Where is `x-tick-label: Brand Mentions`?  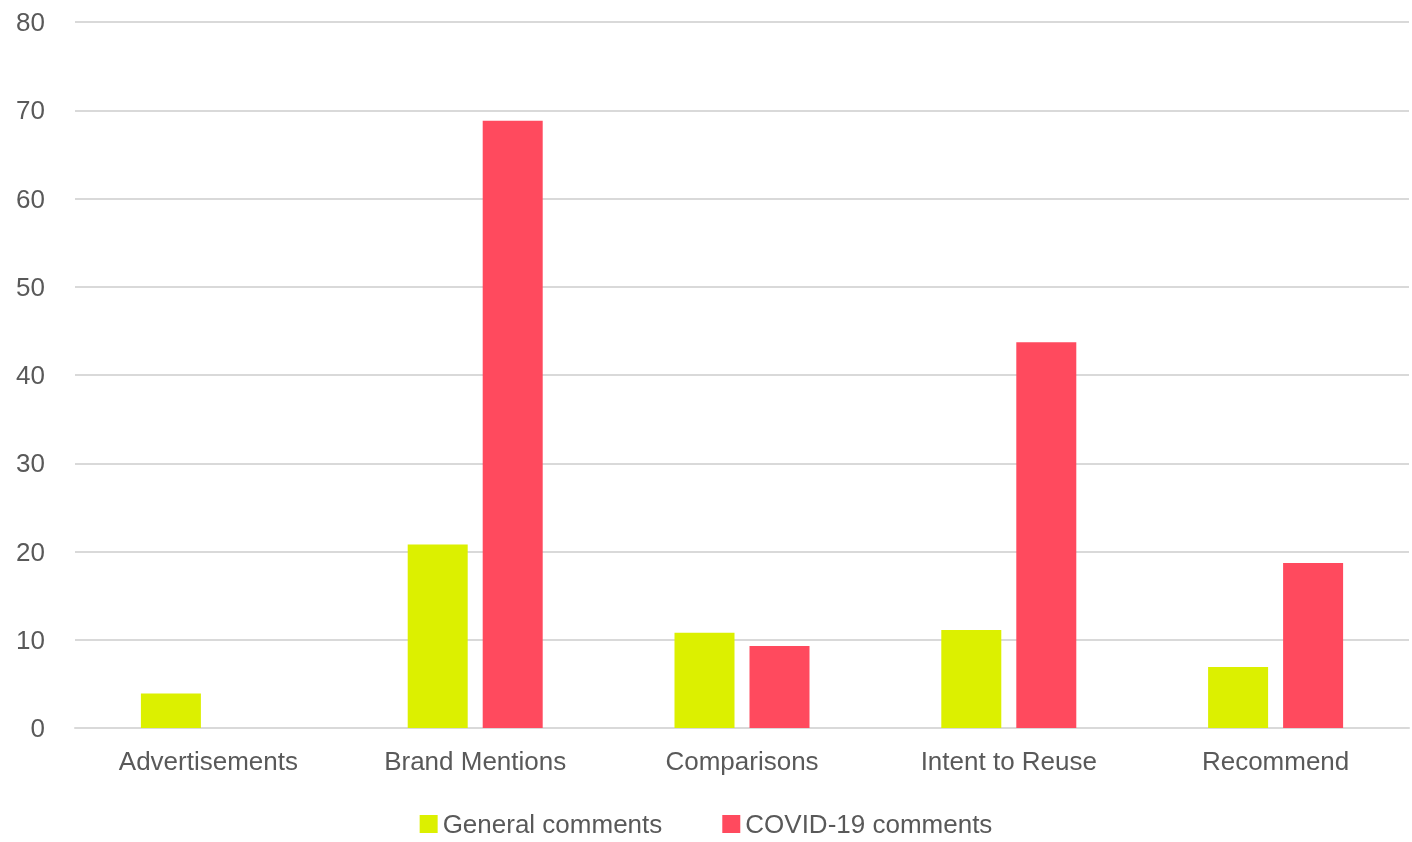 x-tick-label: Brand Mentions is located at coordinates (475, 761).